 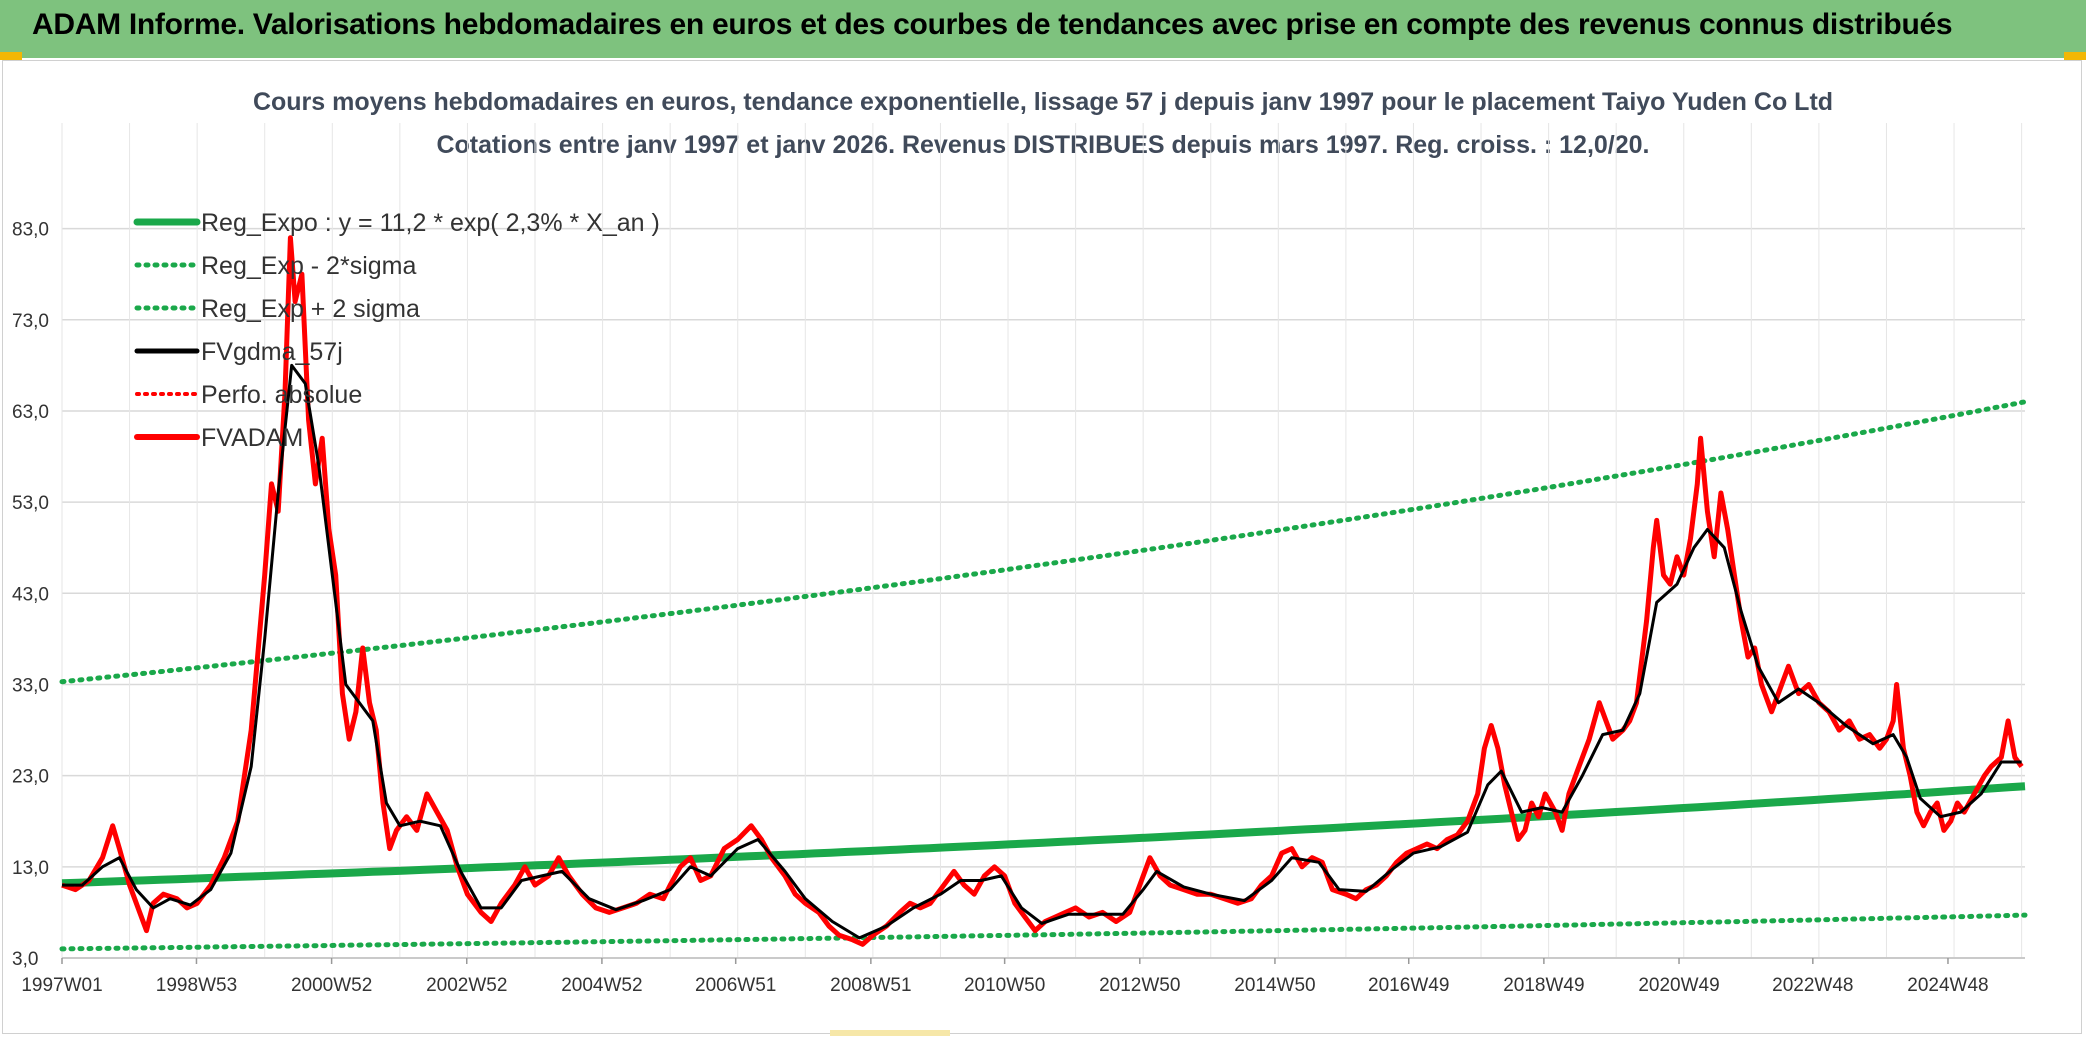 What do you see at coordinates (1139, 985) in the screenshot?
I see `x-tick-label: 2012W50` at bounding box center [1139, 985].